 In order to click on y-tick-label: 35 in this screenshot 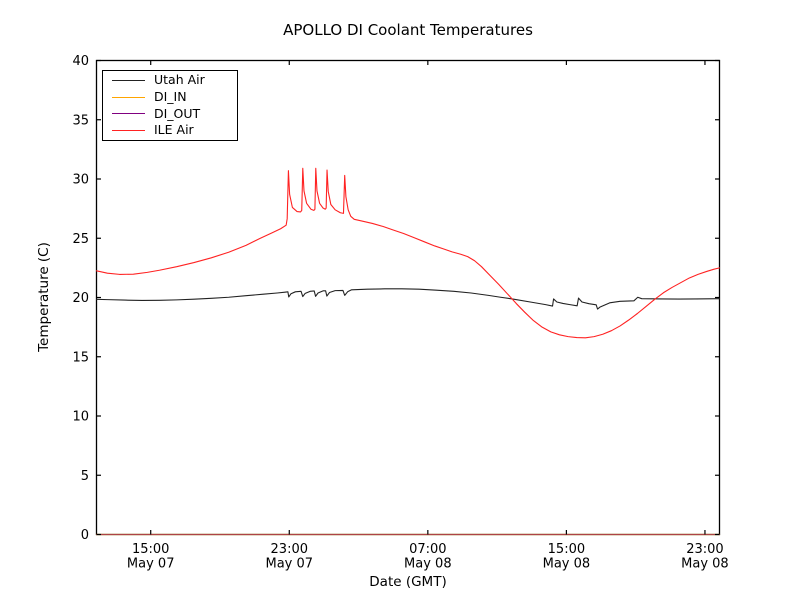, I will do `click(80, 120)`.